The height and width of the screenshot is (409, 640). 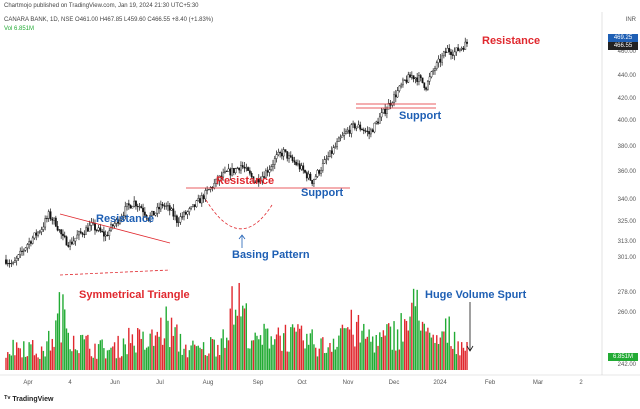 I want to click on triangle-lower-line, so click(x=115, y=272).